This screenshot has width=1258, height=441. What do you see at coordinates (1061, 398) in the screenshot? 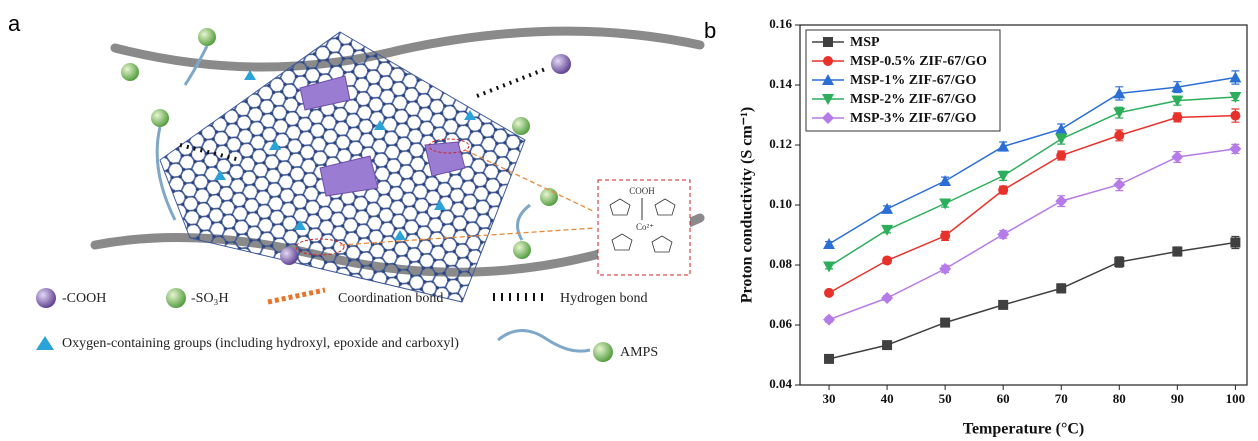
I see `x-tick-label: 70` at bounding box center [1061, 398].